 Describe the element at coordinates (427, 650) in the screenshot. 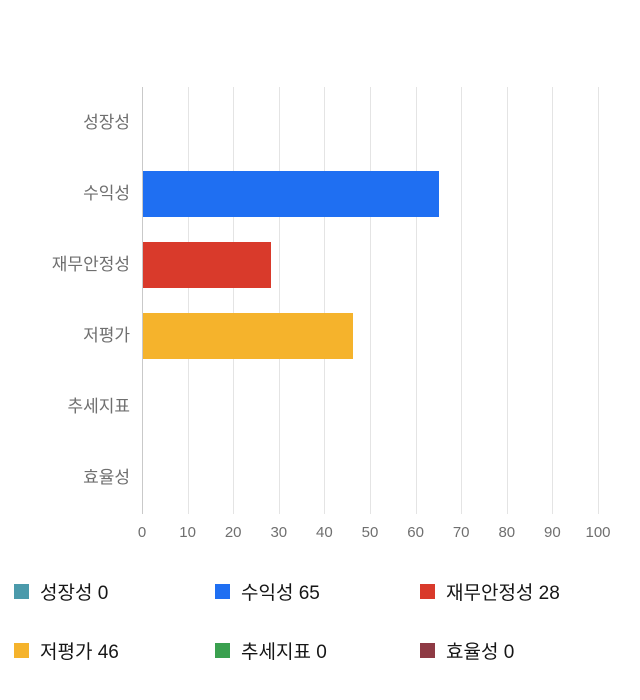

I see `legend-swatch-efficiency` at that location.